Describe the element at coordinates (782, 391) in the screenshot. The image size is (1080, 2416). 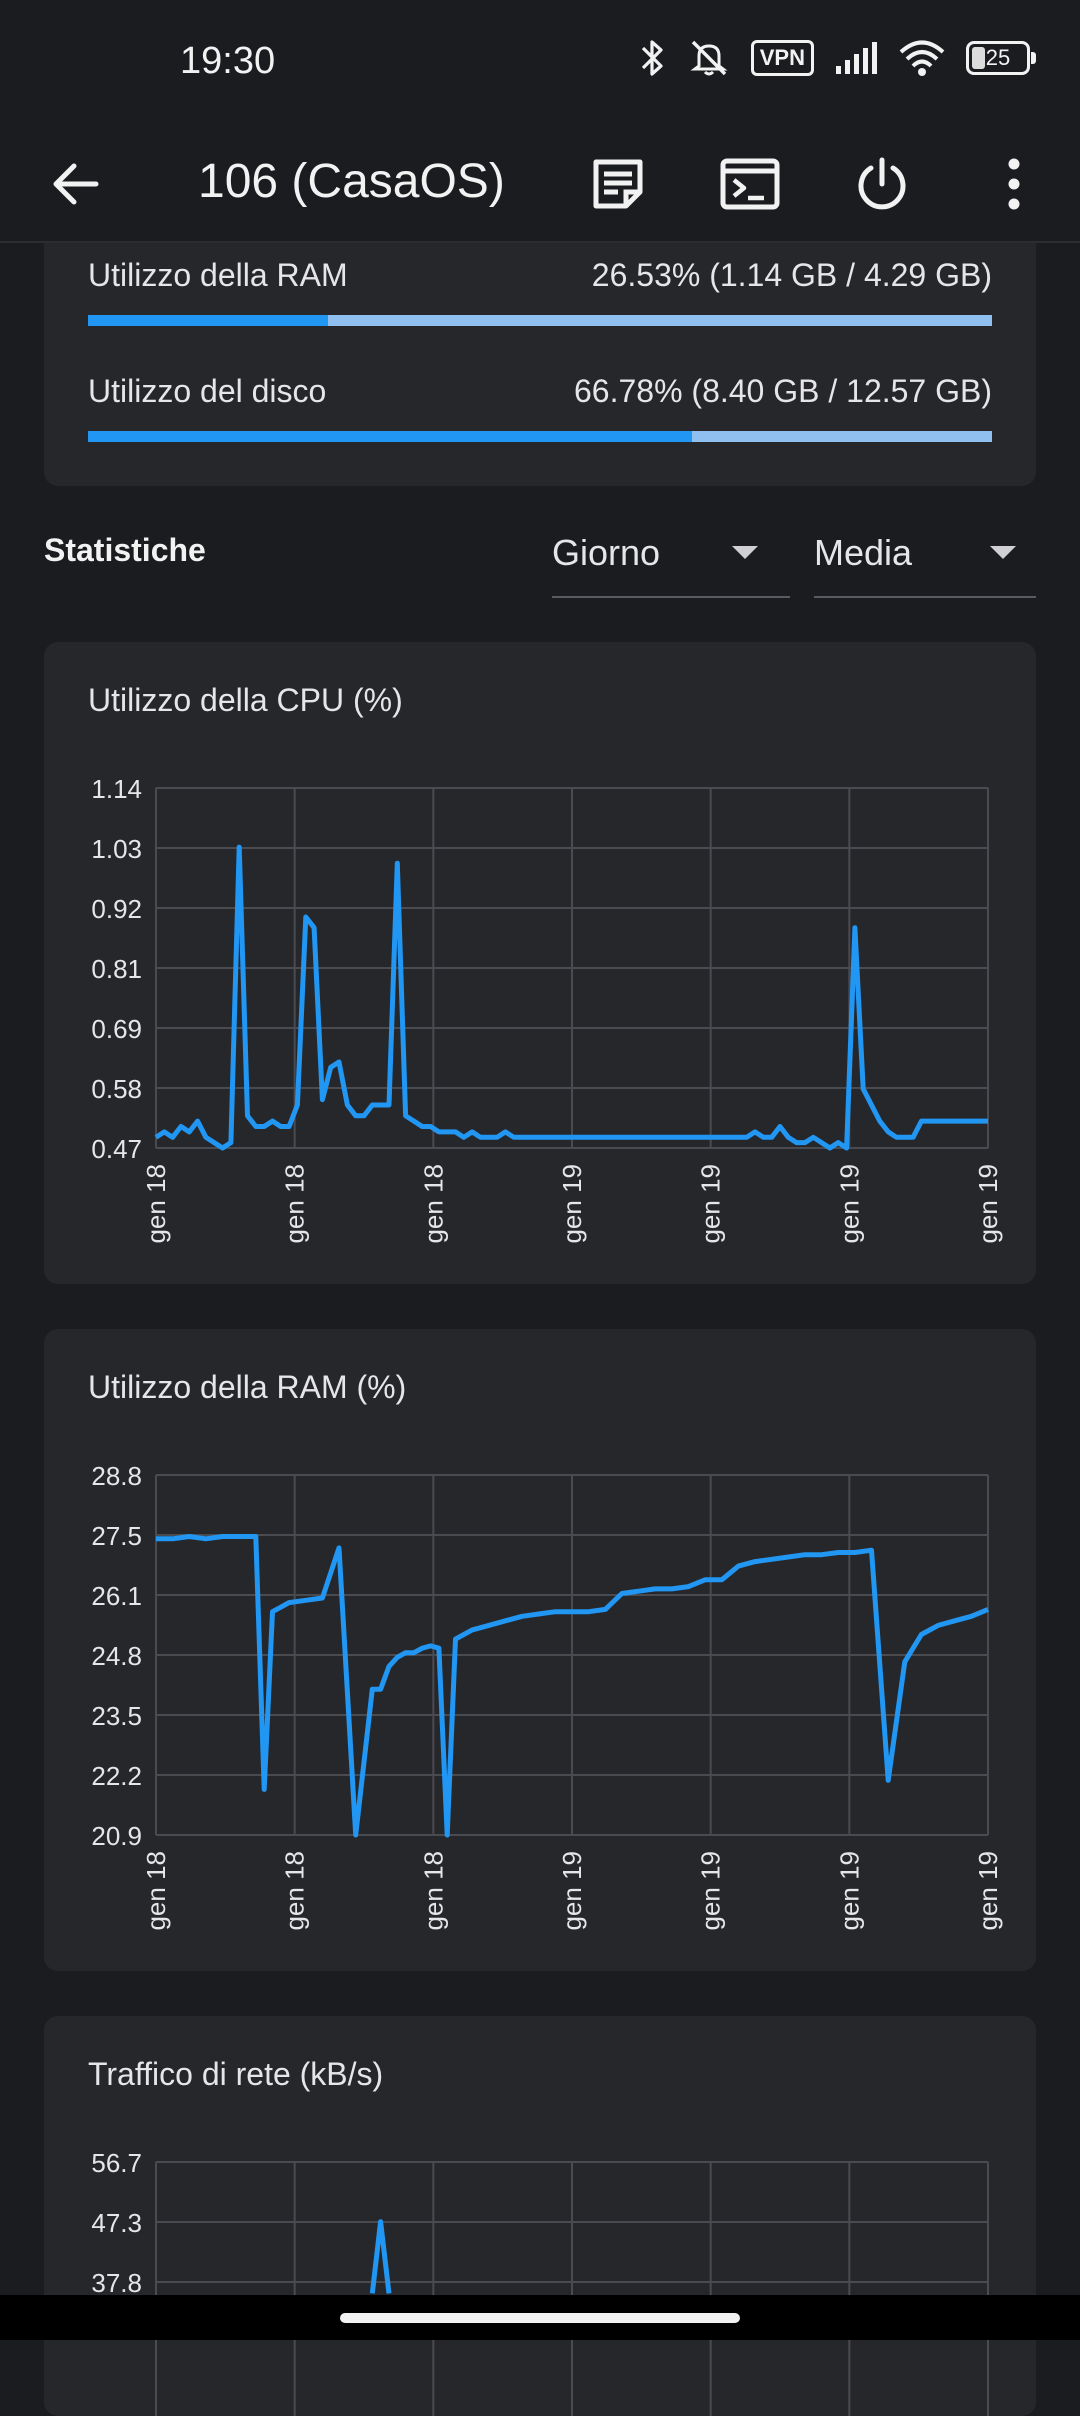
I see `disk-usage-value: 66.78% (8.40 GB / 12.57 GB)` at that location.